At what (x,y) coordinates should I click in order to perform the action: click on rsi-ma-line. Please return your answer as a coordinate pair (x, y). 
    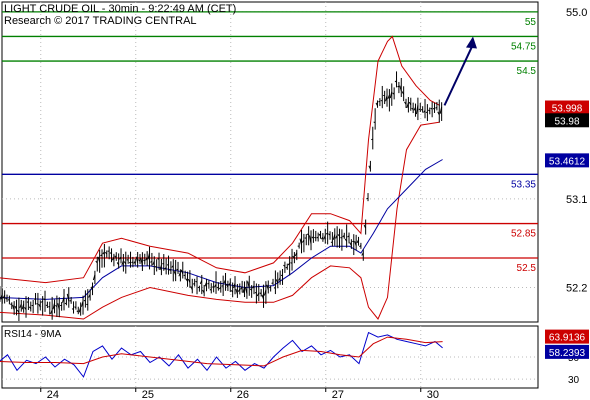
    Looking at the image, I should click on (221, 351).